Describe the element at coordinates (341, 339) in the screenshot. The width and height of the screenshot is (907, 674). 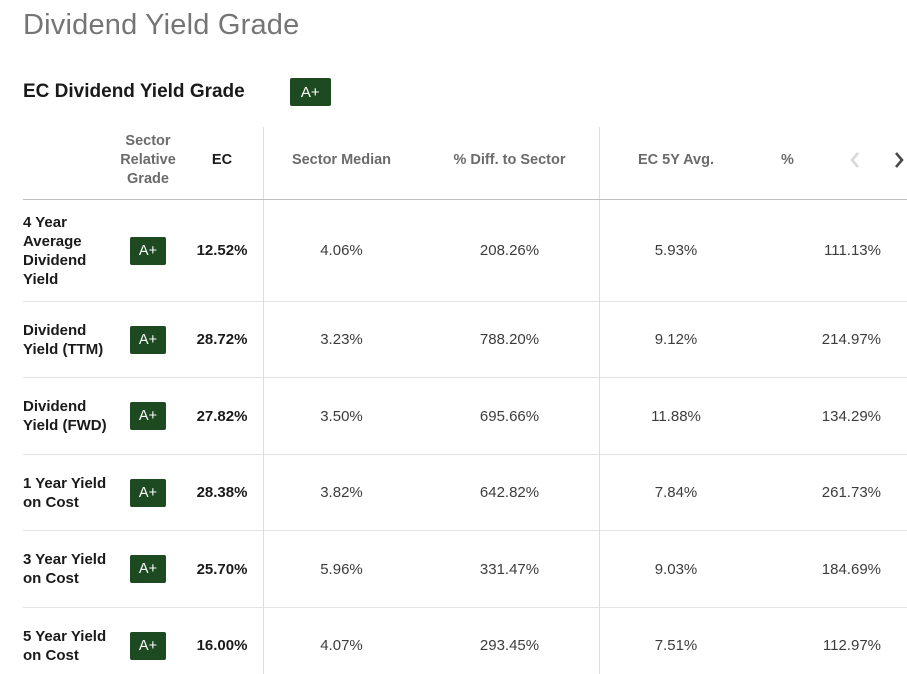
I see `sector-median-value: 3.23%` at that location.